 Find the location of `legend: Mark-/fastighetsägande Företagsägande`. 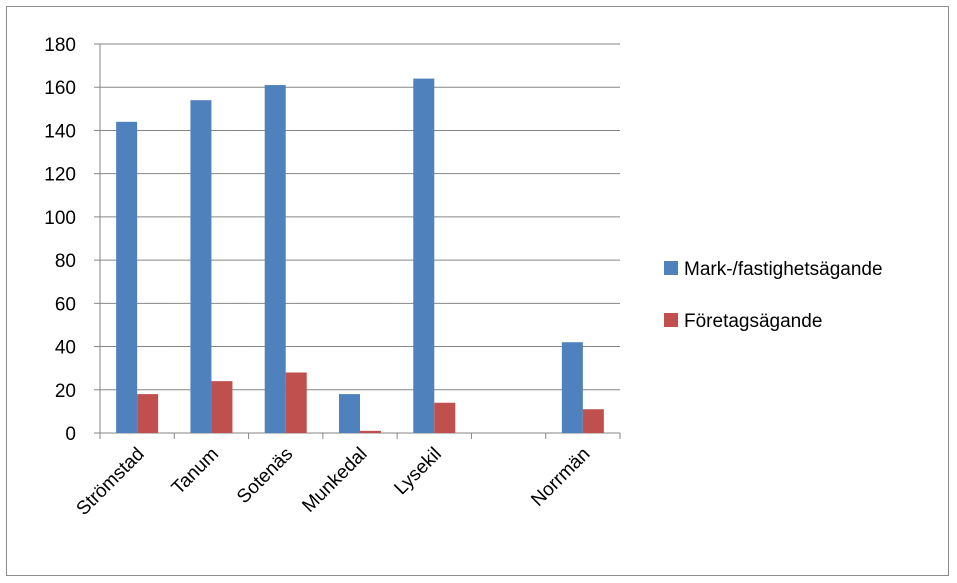

legend: Mark-/fastighetsägande Företagsägande is located at coordinates (773, 295).